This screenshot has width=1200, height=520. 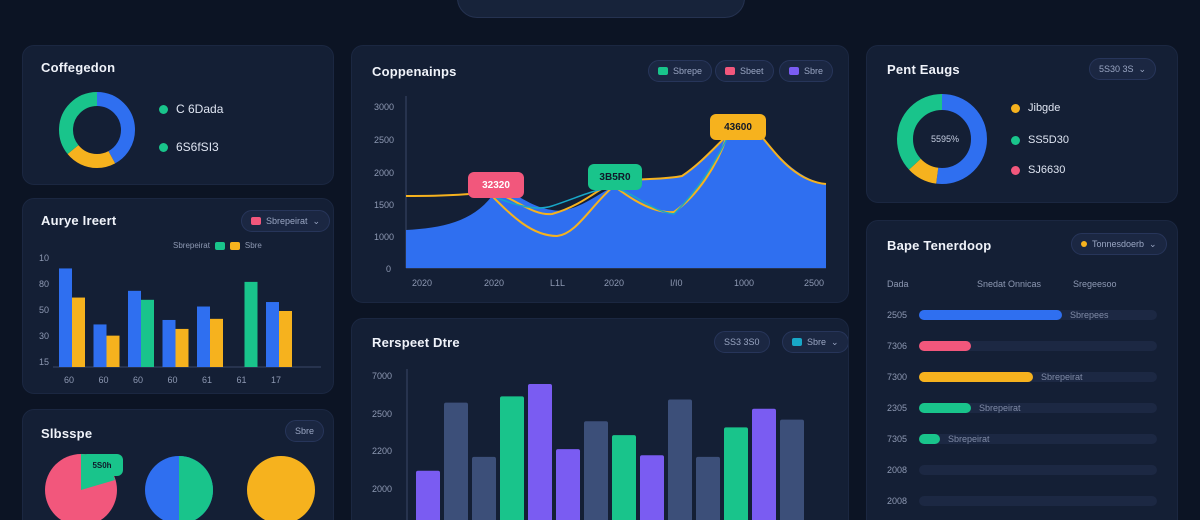 I want to click on y-tick: 10, so click(x=44, y=258).